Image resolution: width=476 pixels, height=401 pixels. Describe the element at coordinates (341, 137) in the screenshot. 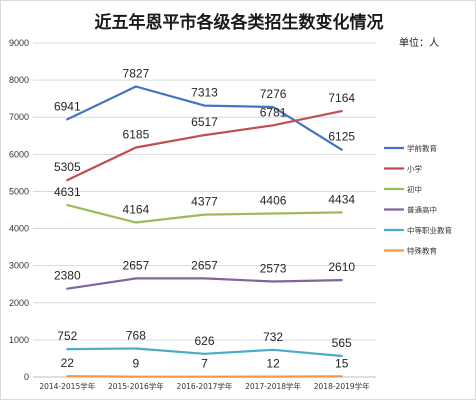

I see `data-label: 6125` at that location.